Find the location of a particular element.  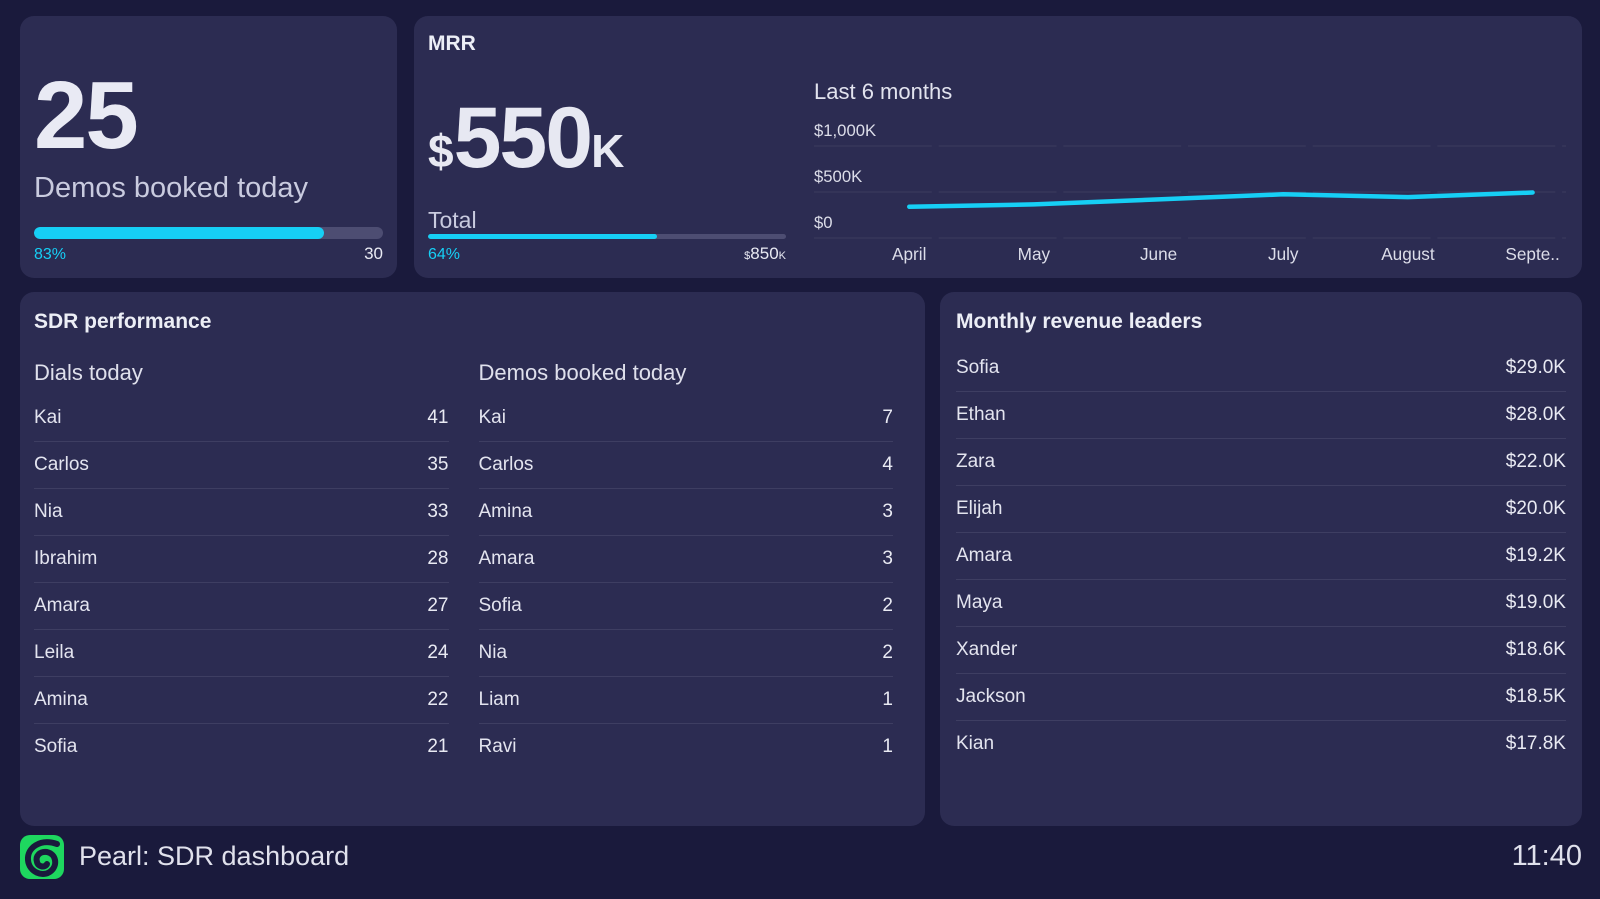

person-revenue: $28.0K is located at coordinates (1535, 414).